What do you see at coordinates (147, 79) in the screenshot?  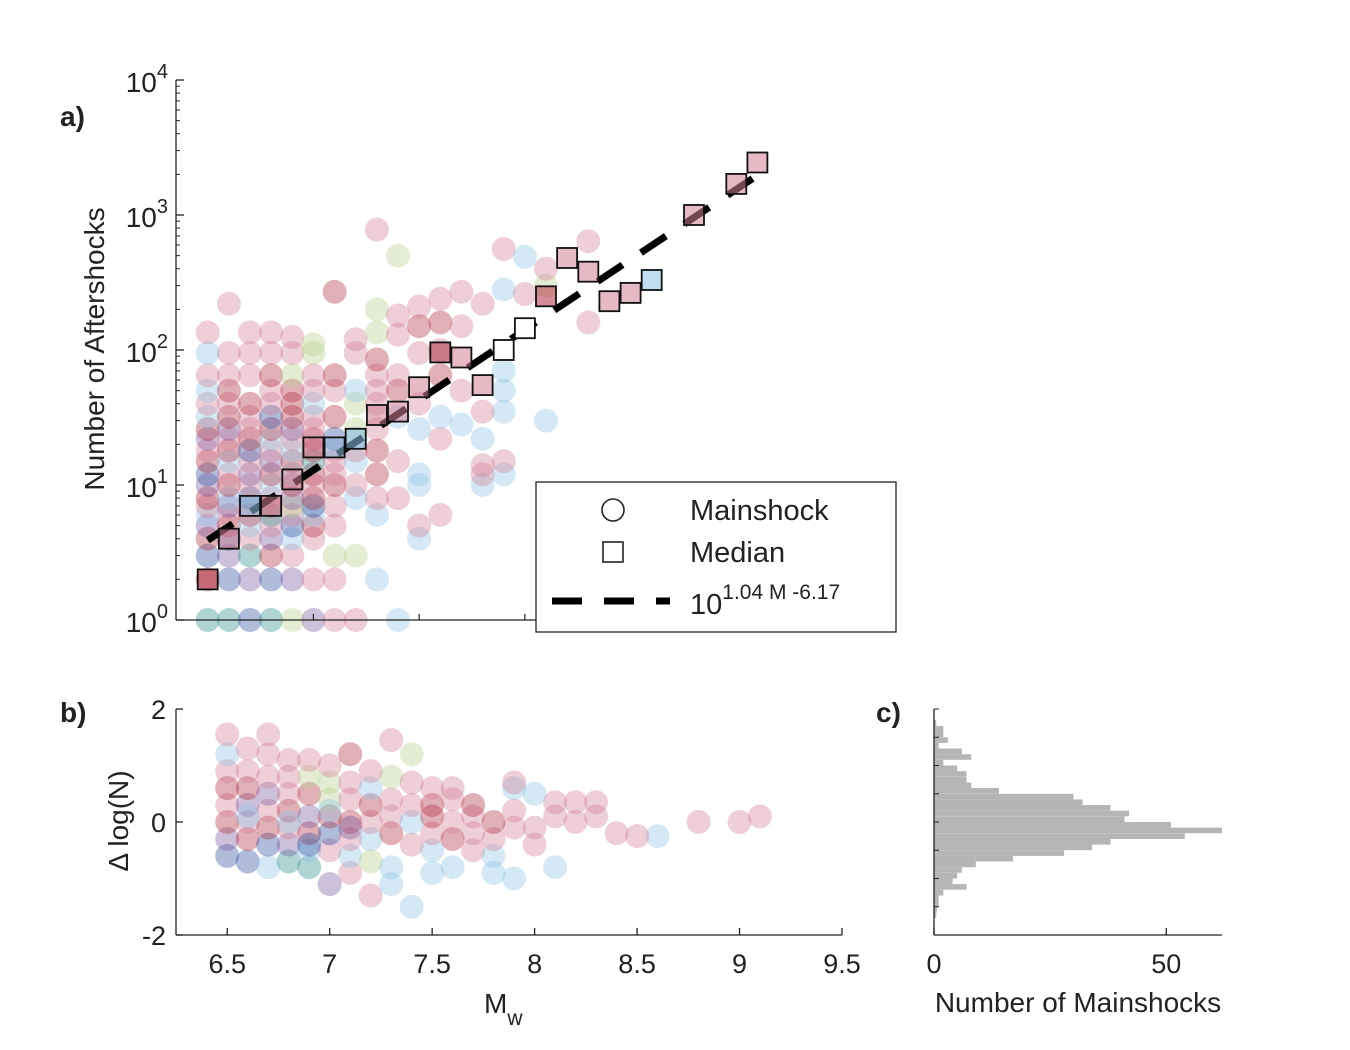 I see `ytick-label-a: 104` at bounding box center [147, 79].